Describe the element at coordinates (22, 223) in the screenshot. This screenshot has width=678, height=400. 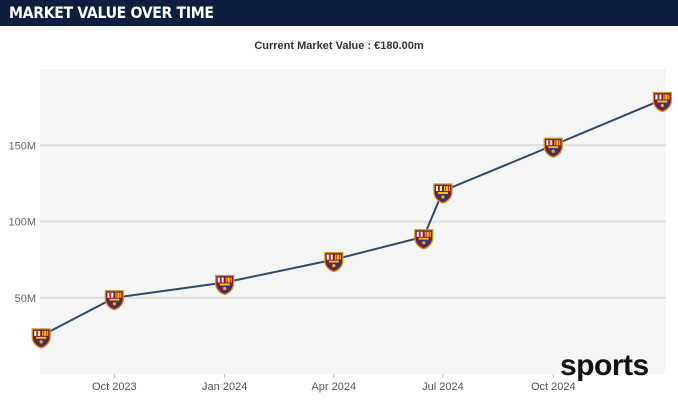
I see `y-tick-label: 100M` at that location.